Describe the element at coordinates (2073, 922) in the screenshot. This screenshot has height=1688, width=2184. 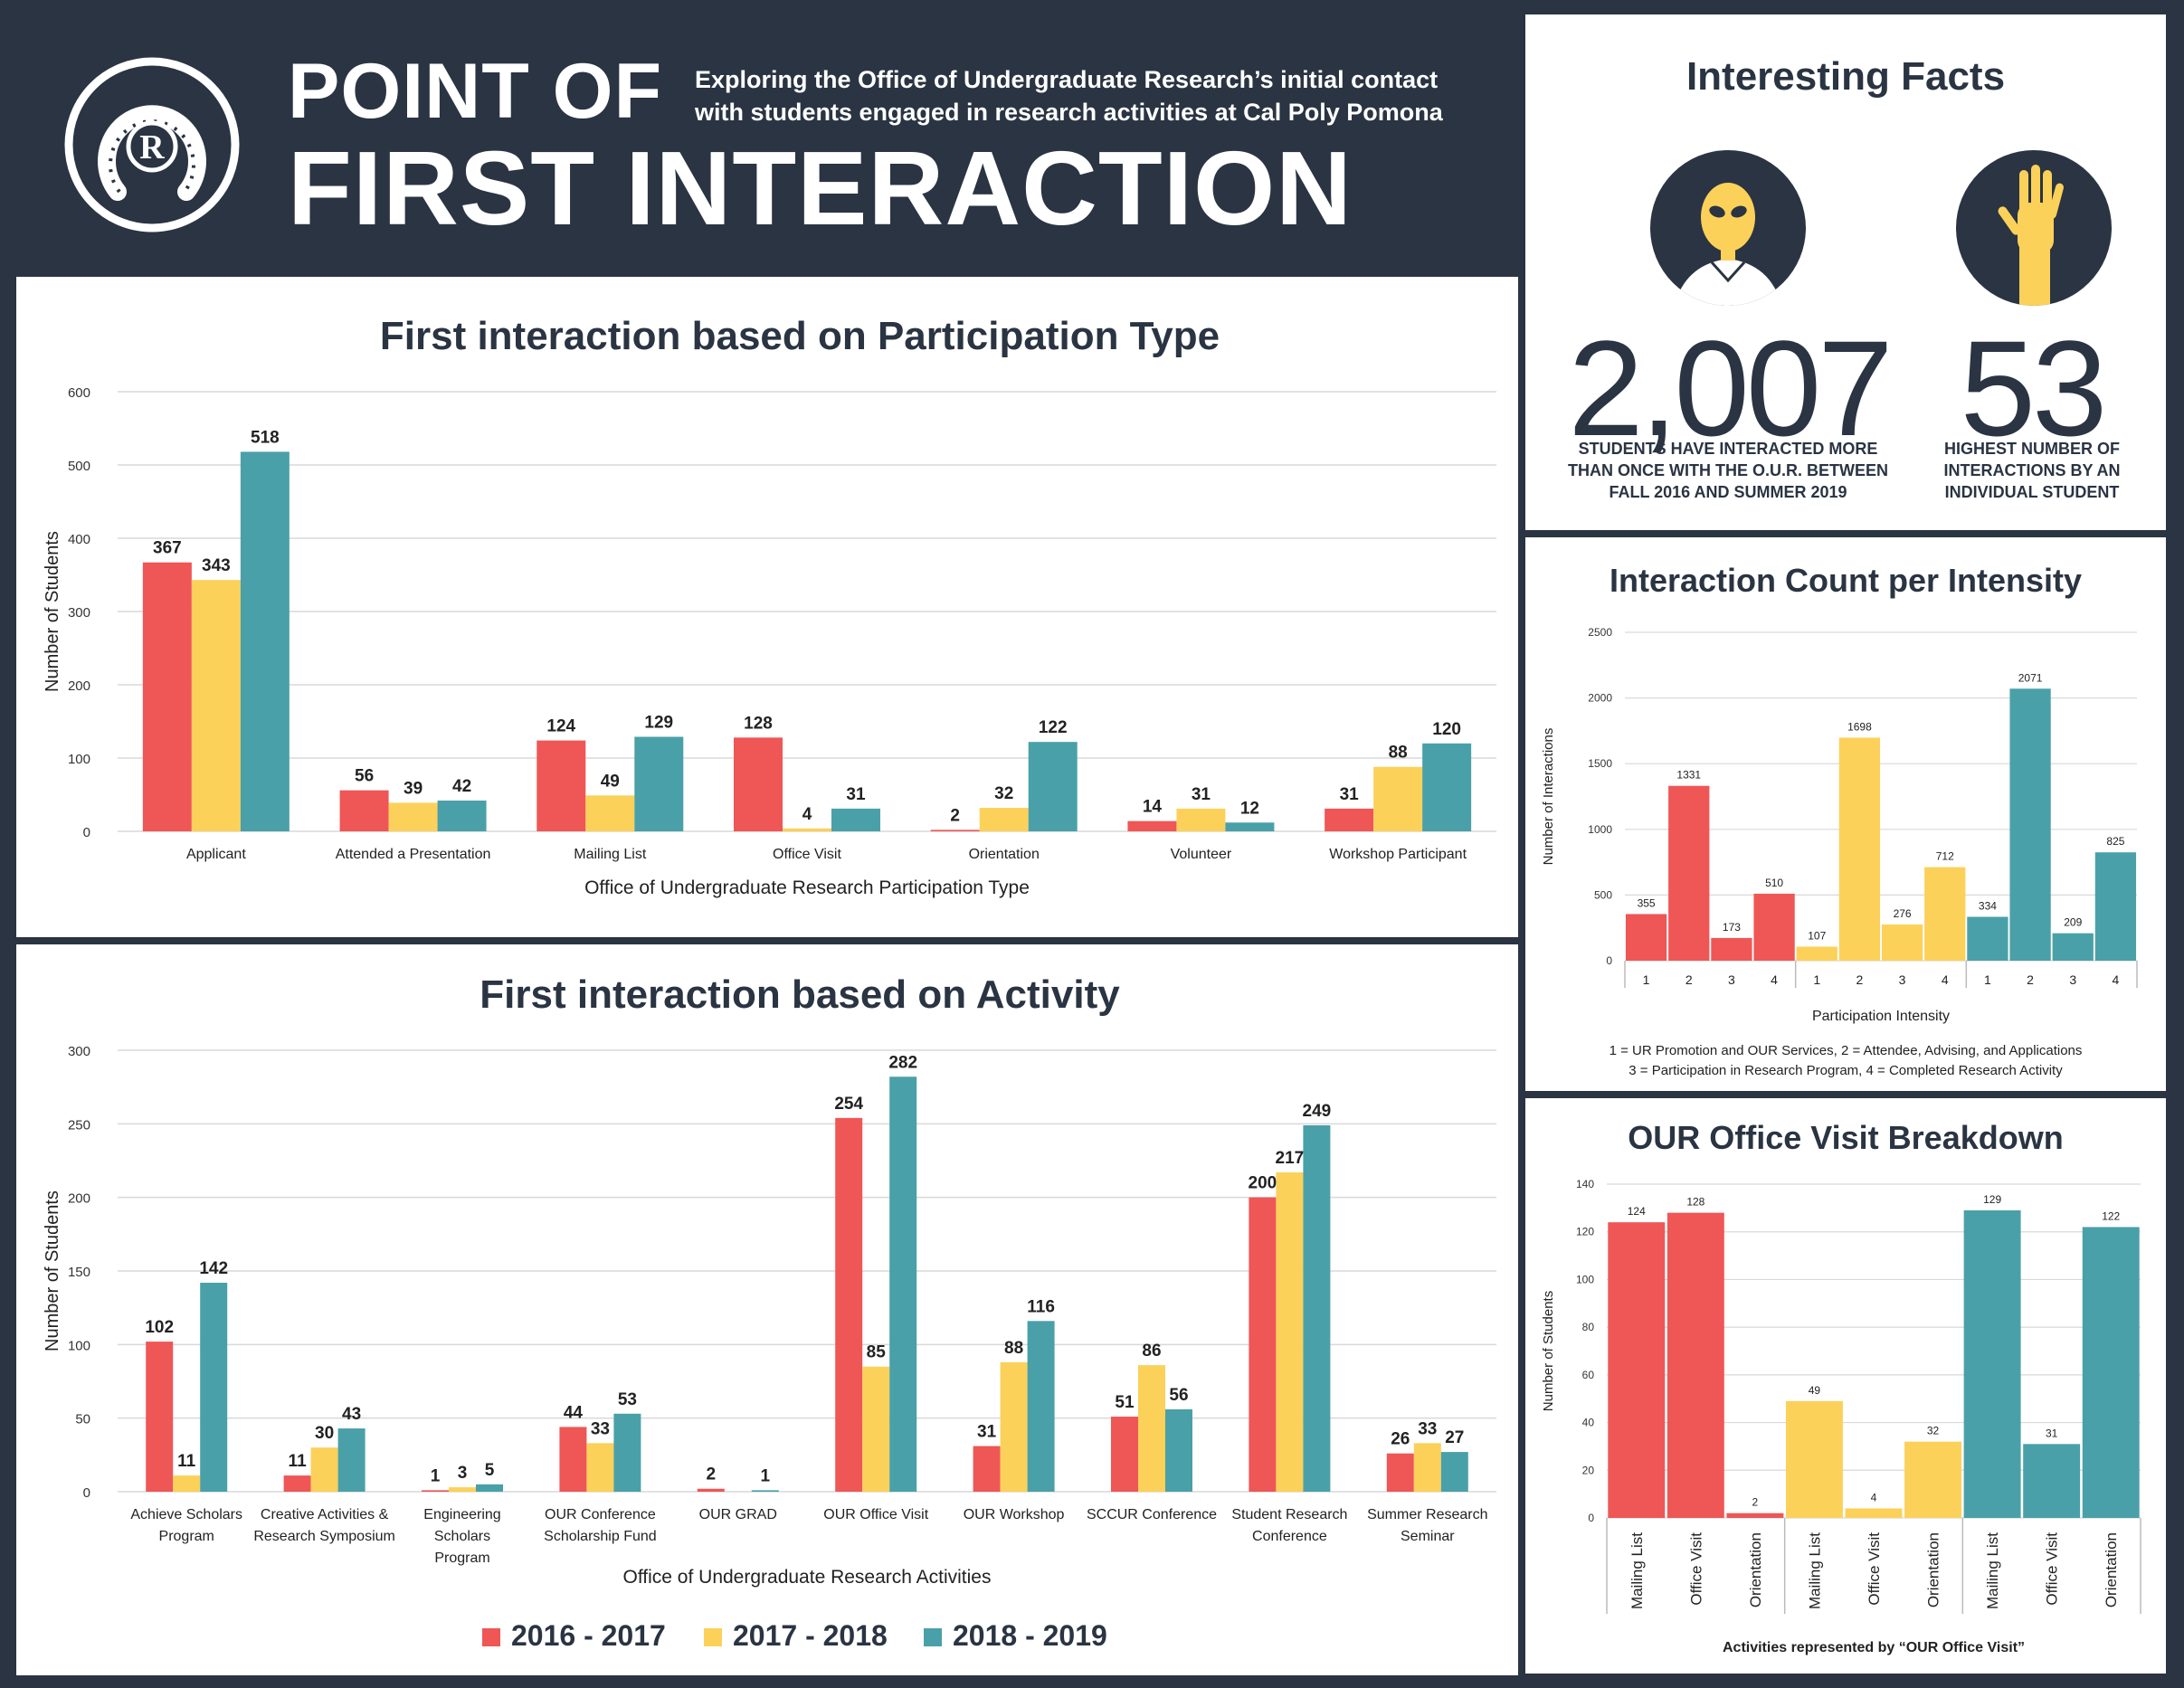
I see `data-label: 209` at that location.